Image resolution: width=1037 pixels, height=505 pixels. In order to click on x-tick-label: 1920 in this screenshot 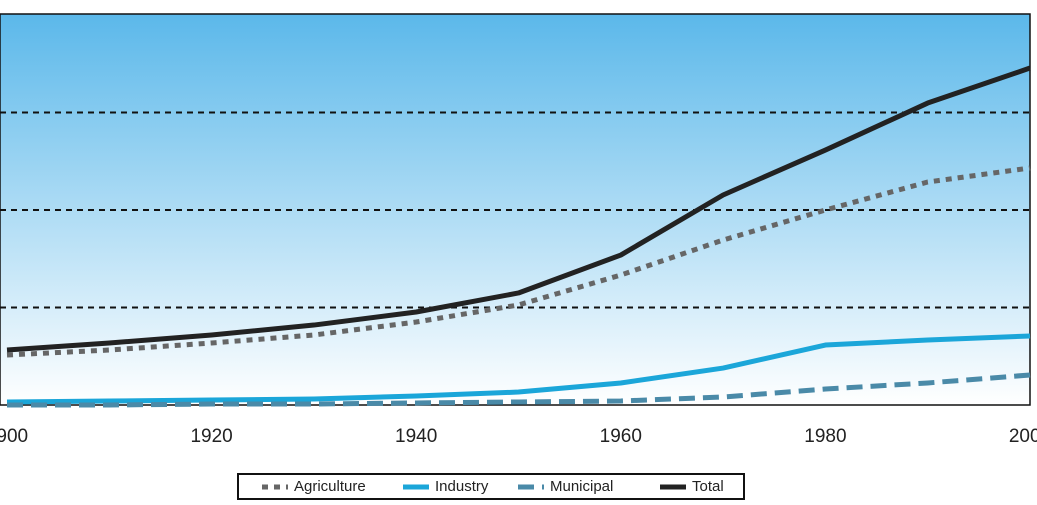, I will do `click(211, 436)`.